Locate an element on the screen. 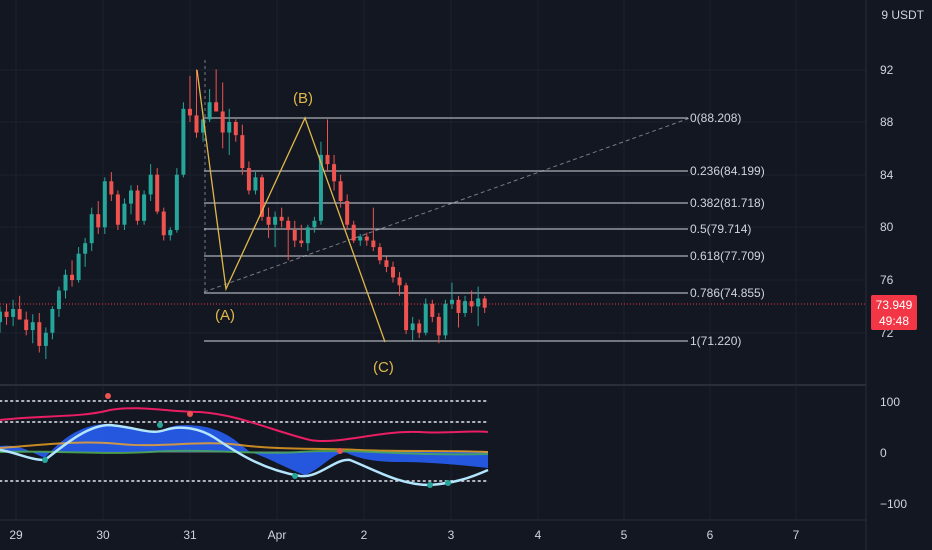 Image resolution: width=932 pixels, height=550 pixels. price-tick: 80 is located at coordinates (887, 227).